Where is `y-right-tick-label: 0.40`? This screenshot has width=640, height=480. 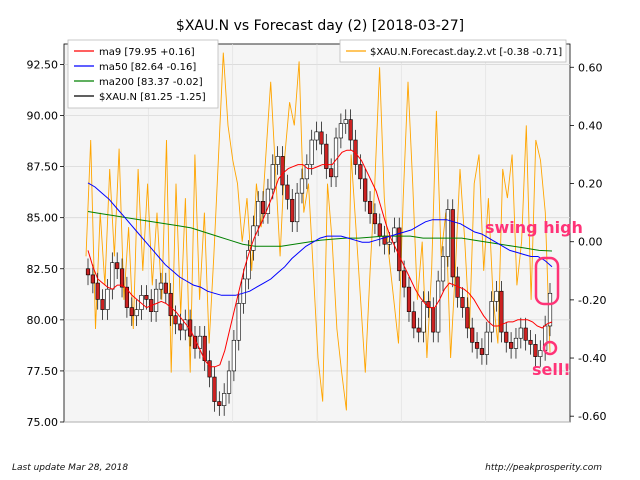
y-right-tick-label: 0.40 is located at coordinates (590, 125).